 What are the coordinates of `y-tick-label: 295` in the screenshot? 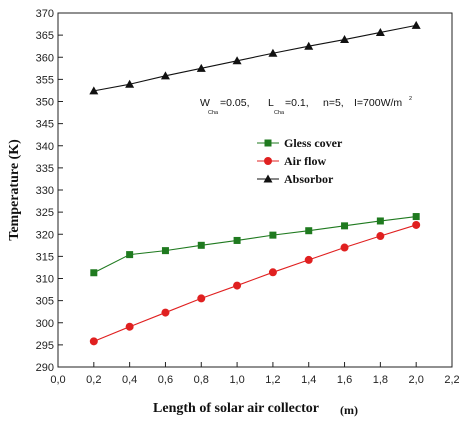 It's located at (45, 346).